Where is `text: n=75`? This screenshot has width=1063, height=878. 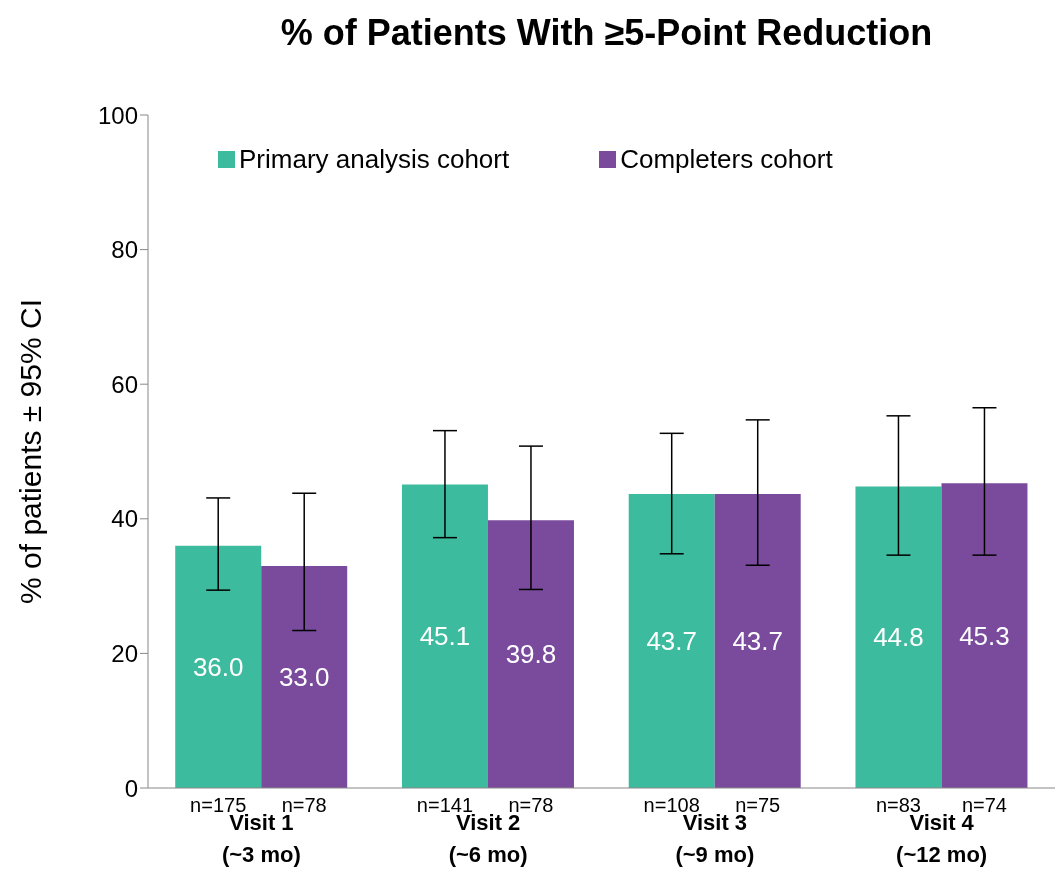 text: n=75 is located at coordinates (758, 805).